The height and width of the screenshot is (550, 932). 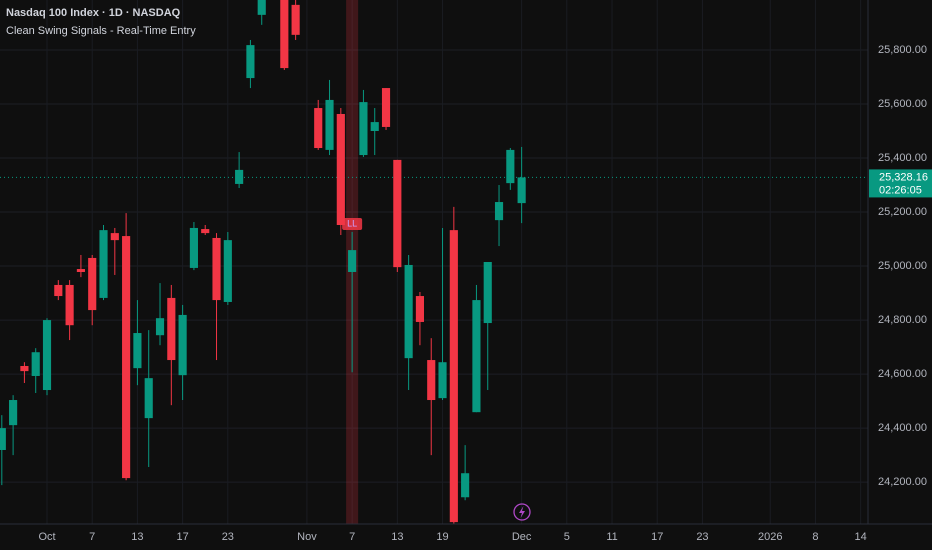 I want to click on y-tick-label: 25,800.00, so click(x=902, y=50).